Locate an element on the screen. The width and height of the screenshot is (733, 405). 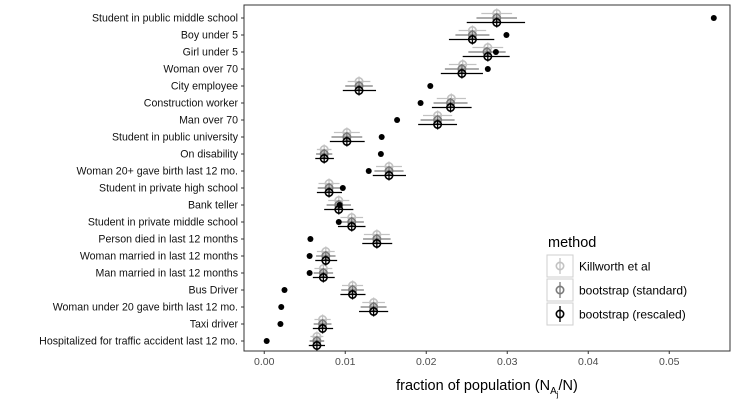
x-tick-label: 0.02 is located at coordinates (426, 362).